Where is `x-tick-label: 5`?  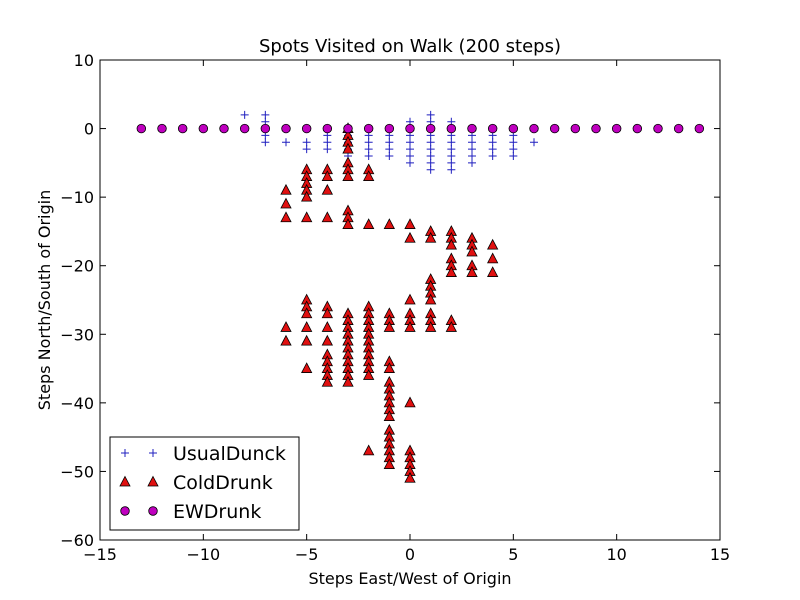
x-tick-label: 5 is located at coordinates (513, 554).